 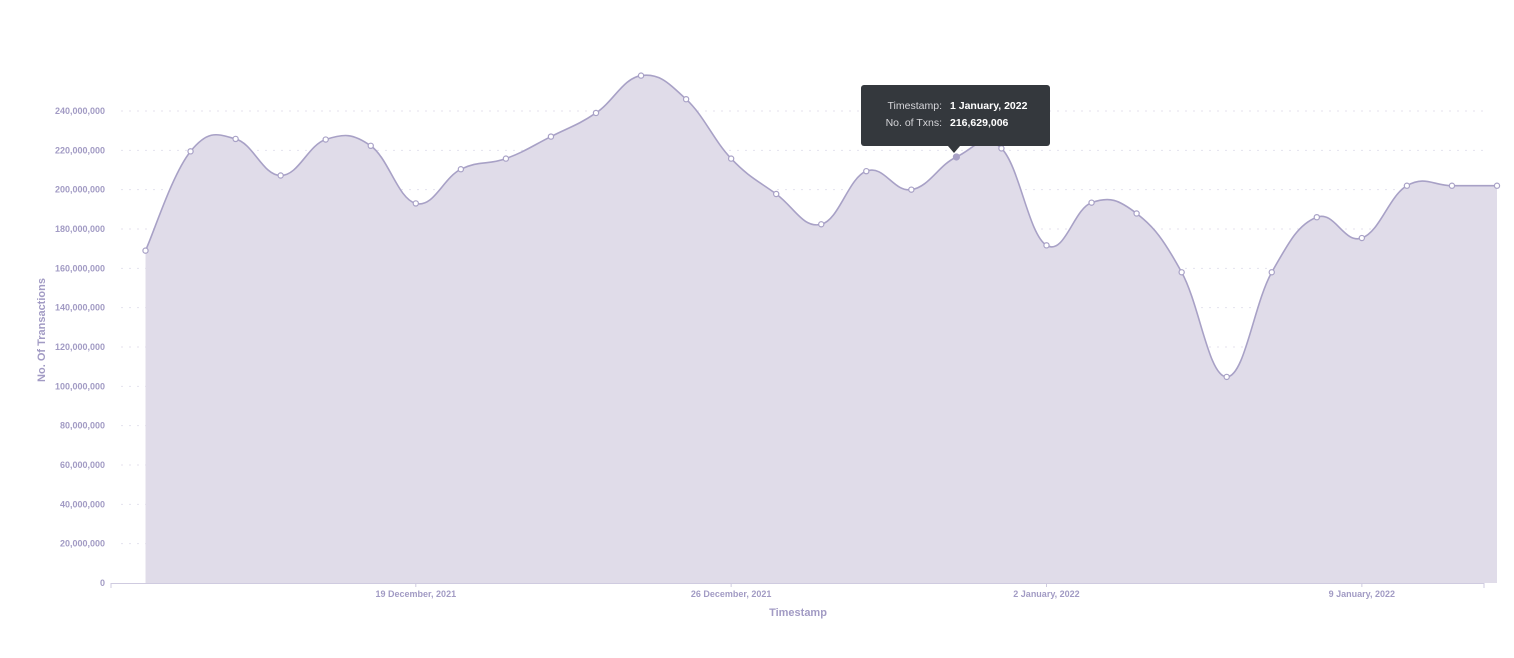 I want to click on y-tick-label: 120,000,000, so click(x=80, y=347).